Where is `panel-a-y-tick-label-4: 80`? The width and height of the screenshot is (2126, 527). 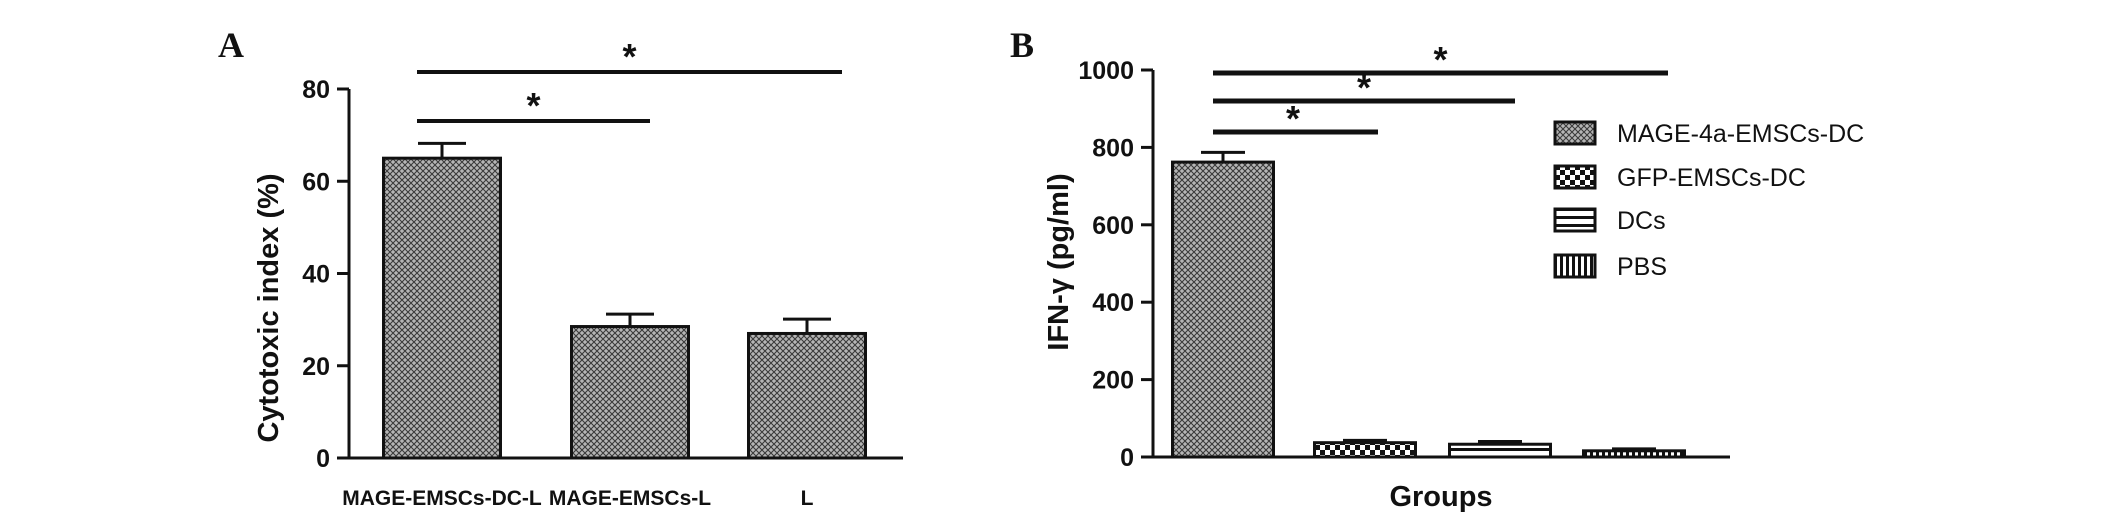
panel-a-y-tick-label-4: 80 is located at coordinates (316, 90).